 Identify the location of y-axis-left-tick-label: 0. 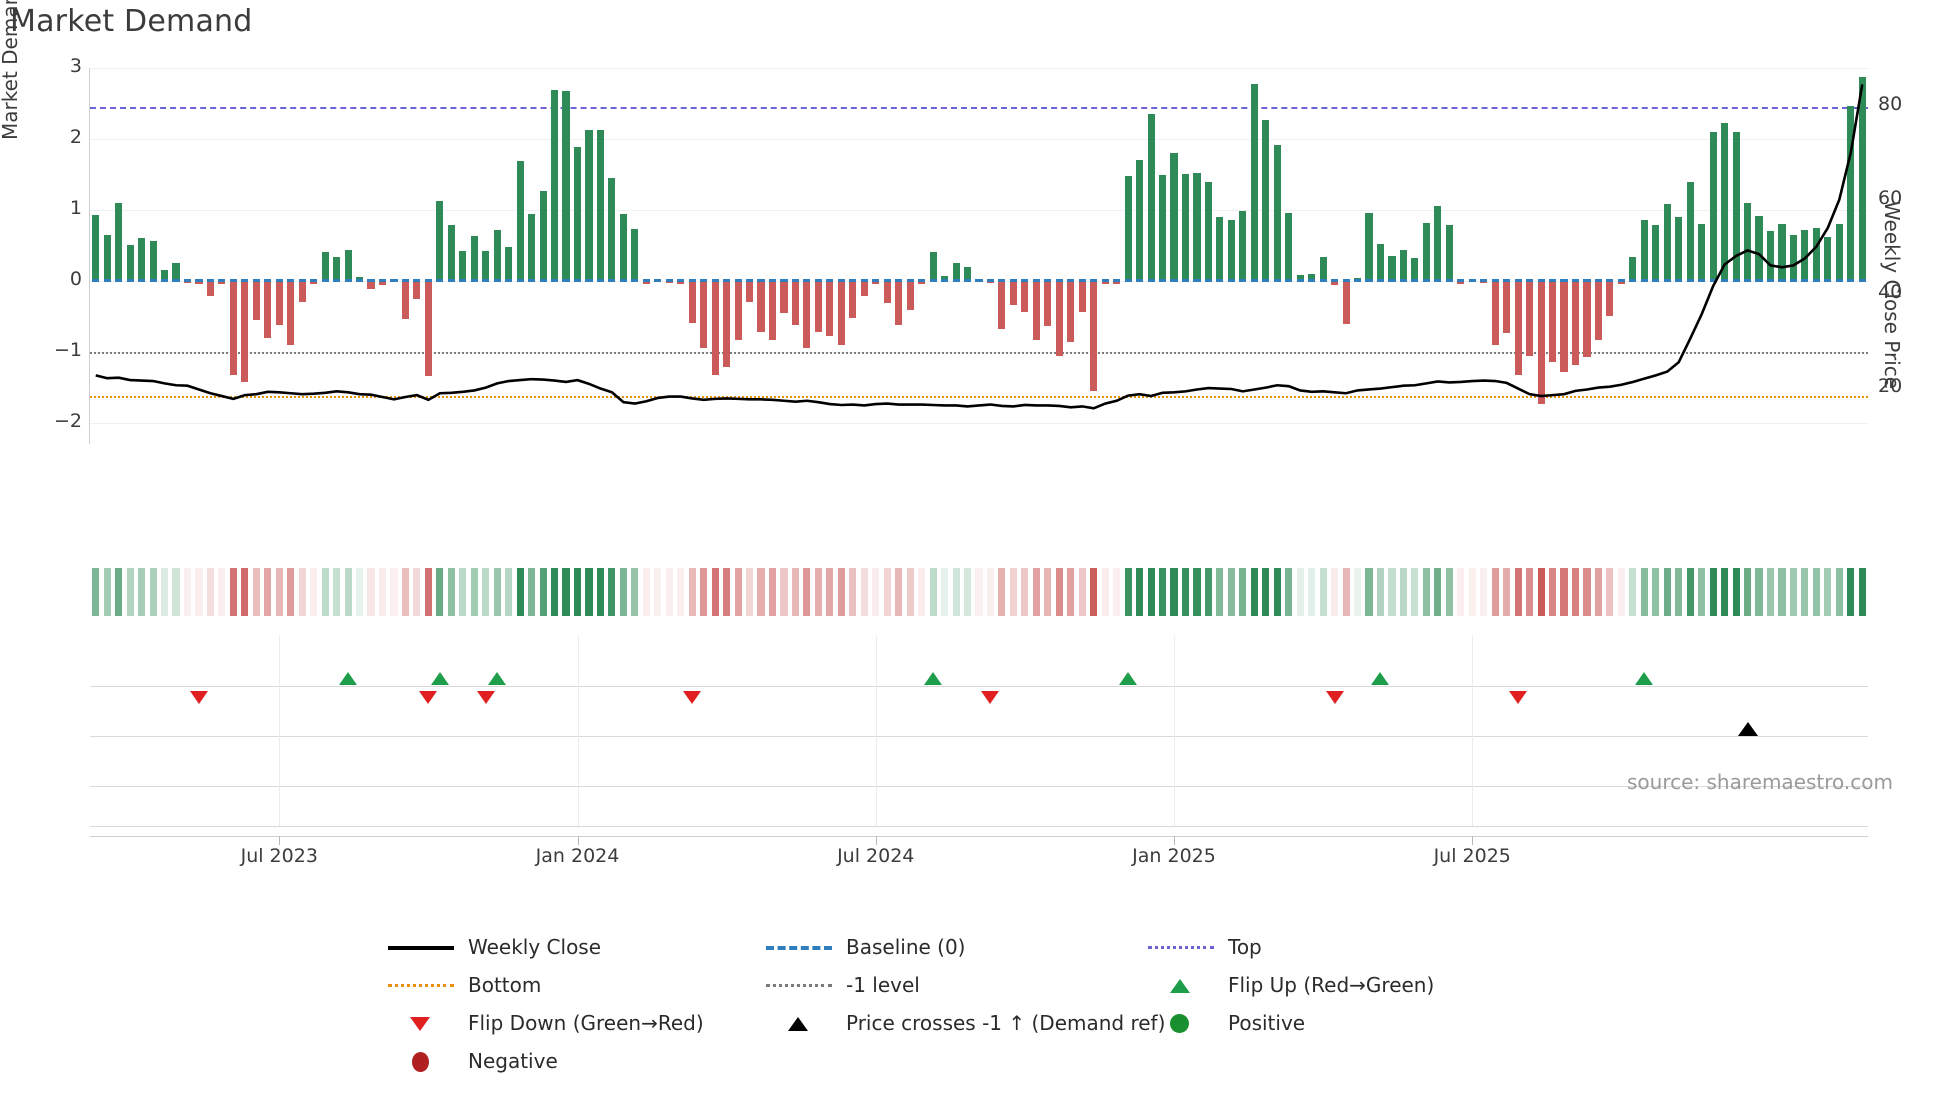
(75, 278).